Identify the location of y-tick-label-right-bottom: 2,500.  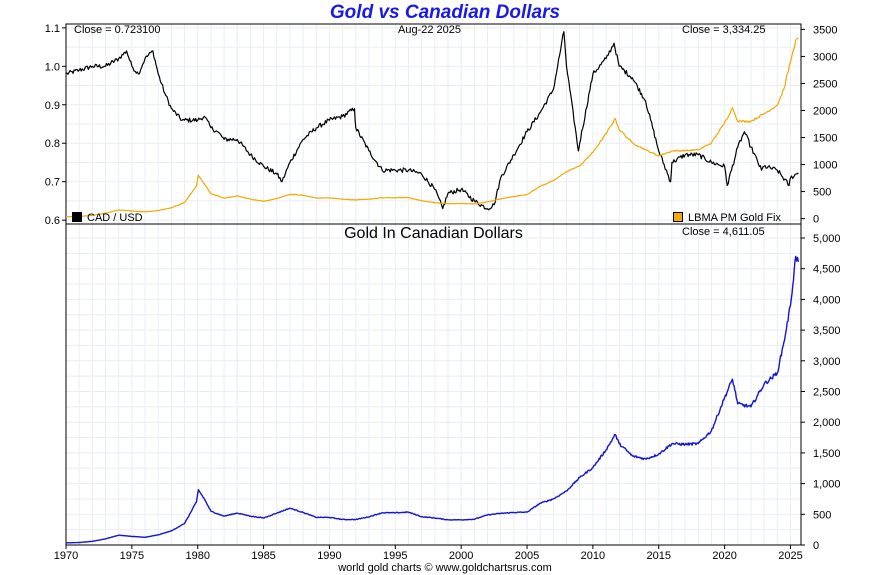
(827, 393).